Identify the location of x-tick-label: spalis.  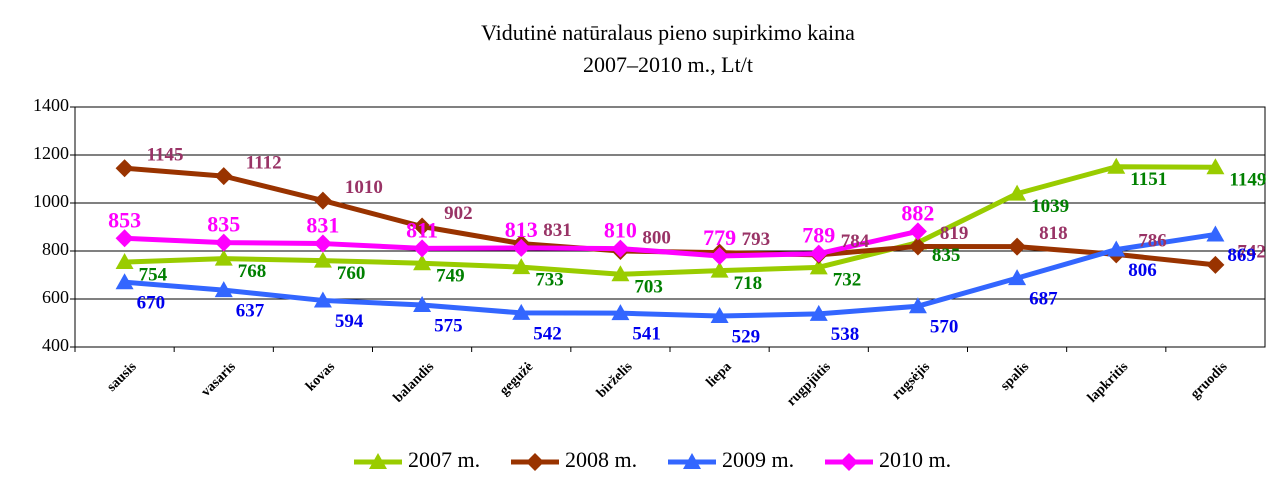
(1015, 376).